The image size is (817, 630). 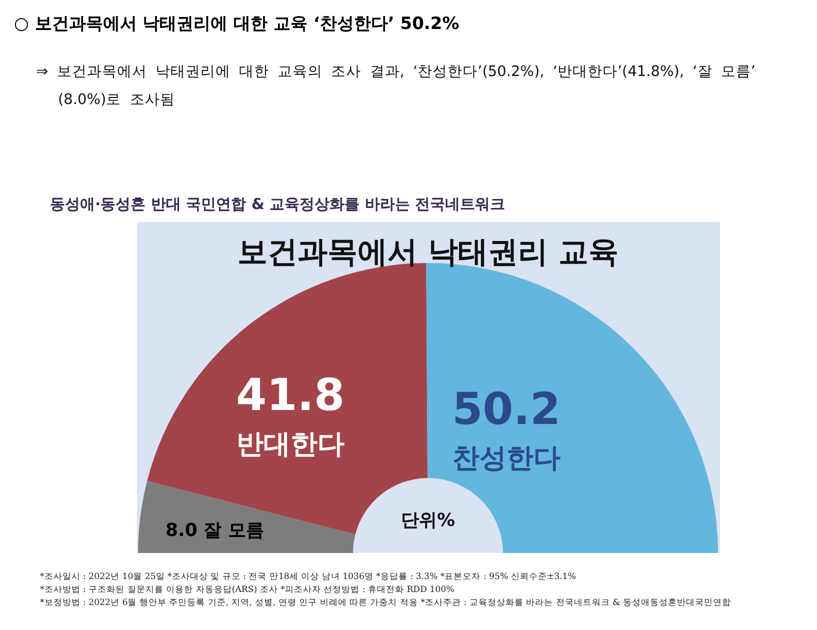 I want to click on data-label: 41.8, so click(x=290, y=396).